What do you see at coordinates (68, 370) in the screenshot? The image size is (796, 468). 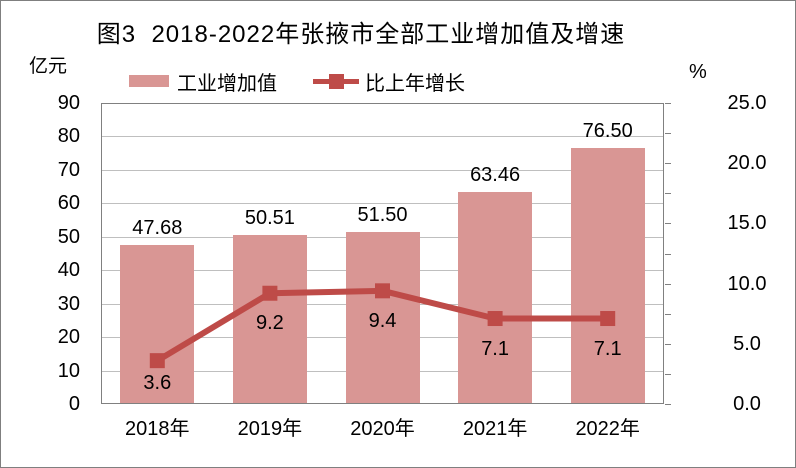 I see `left-axis-tick-label: 10` at bounding box center [68, 370].